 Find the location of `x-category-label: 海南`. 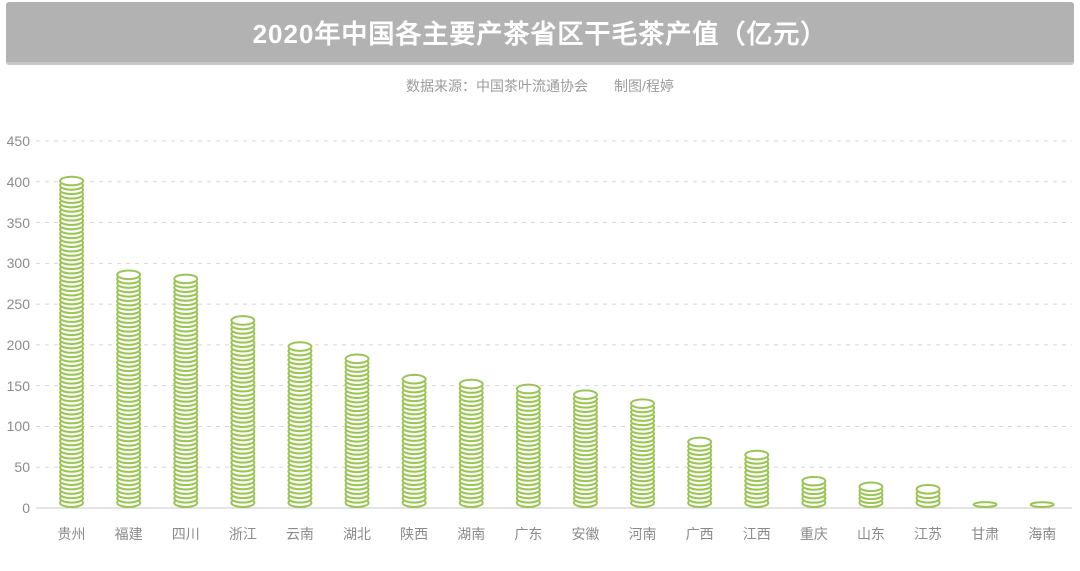

x-category-label: 海南 is located at coordinates (1042, 534).